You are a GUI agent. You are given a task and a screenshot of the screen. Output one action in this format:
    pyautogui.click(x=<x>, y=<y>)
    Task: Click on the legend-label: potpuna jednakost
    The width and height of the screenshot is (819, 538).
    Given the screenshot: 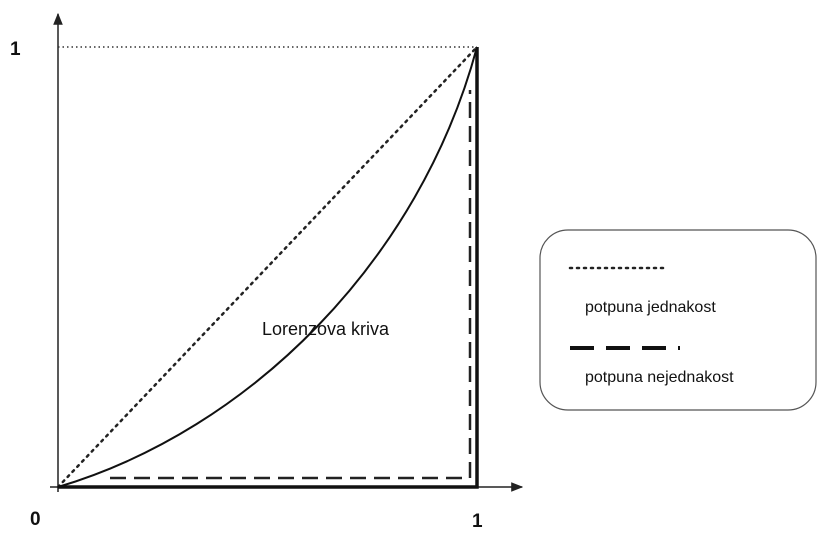 What is the action you would take?
    pyautogui.click(x=650, y=307)
    